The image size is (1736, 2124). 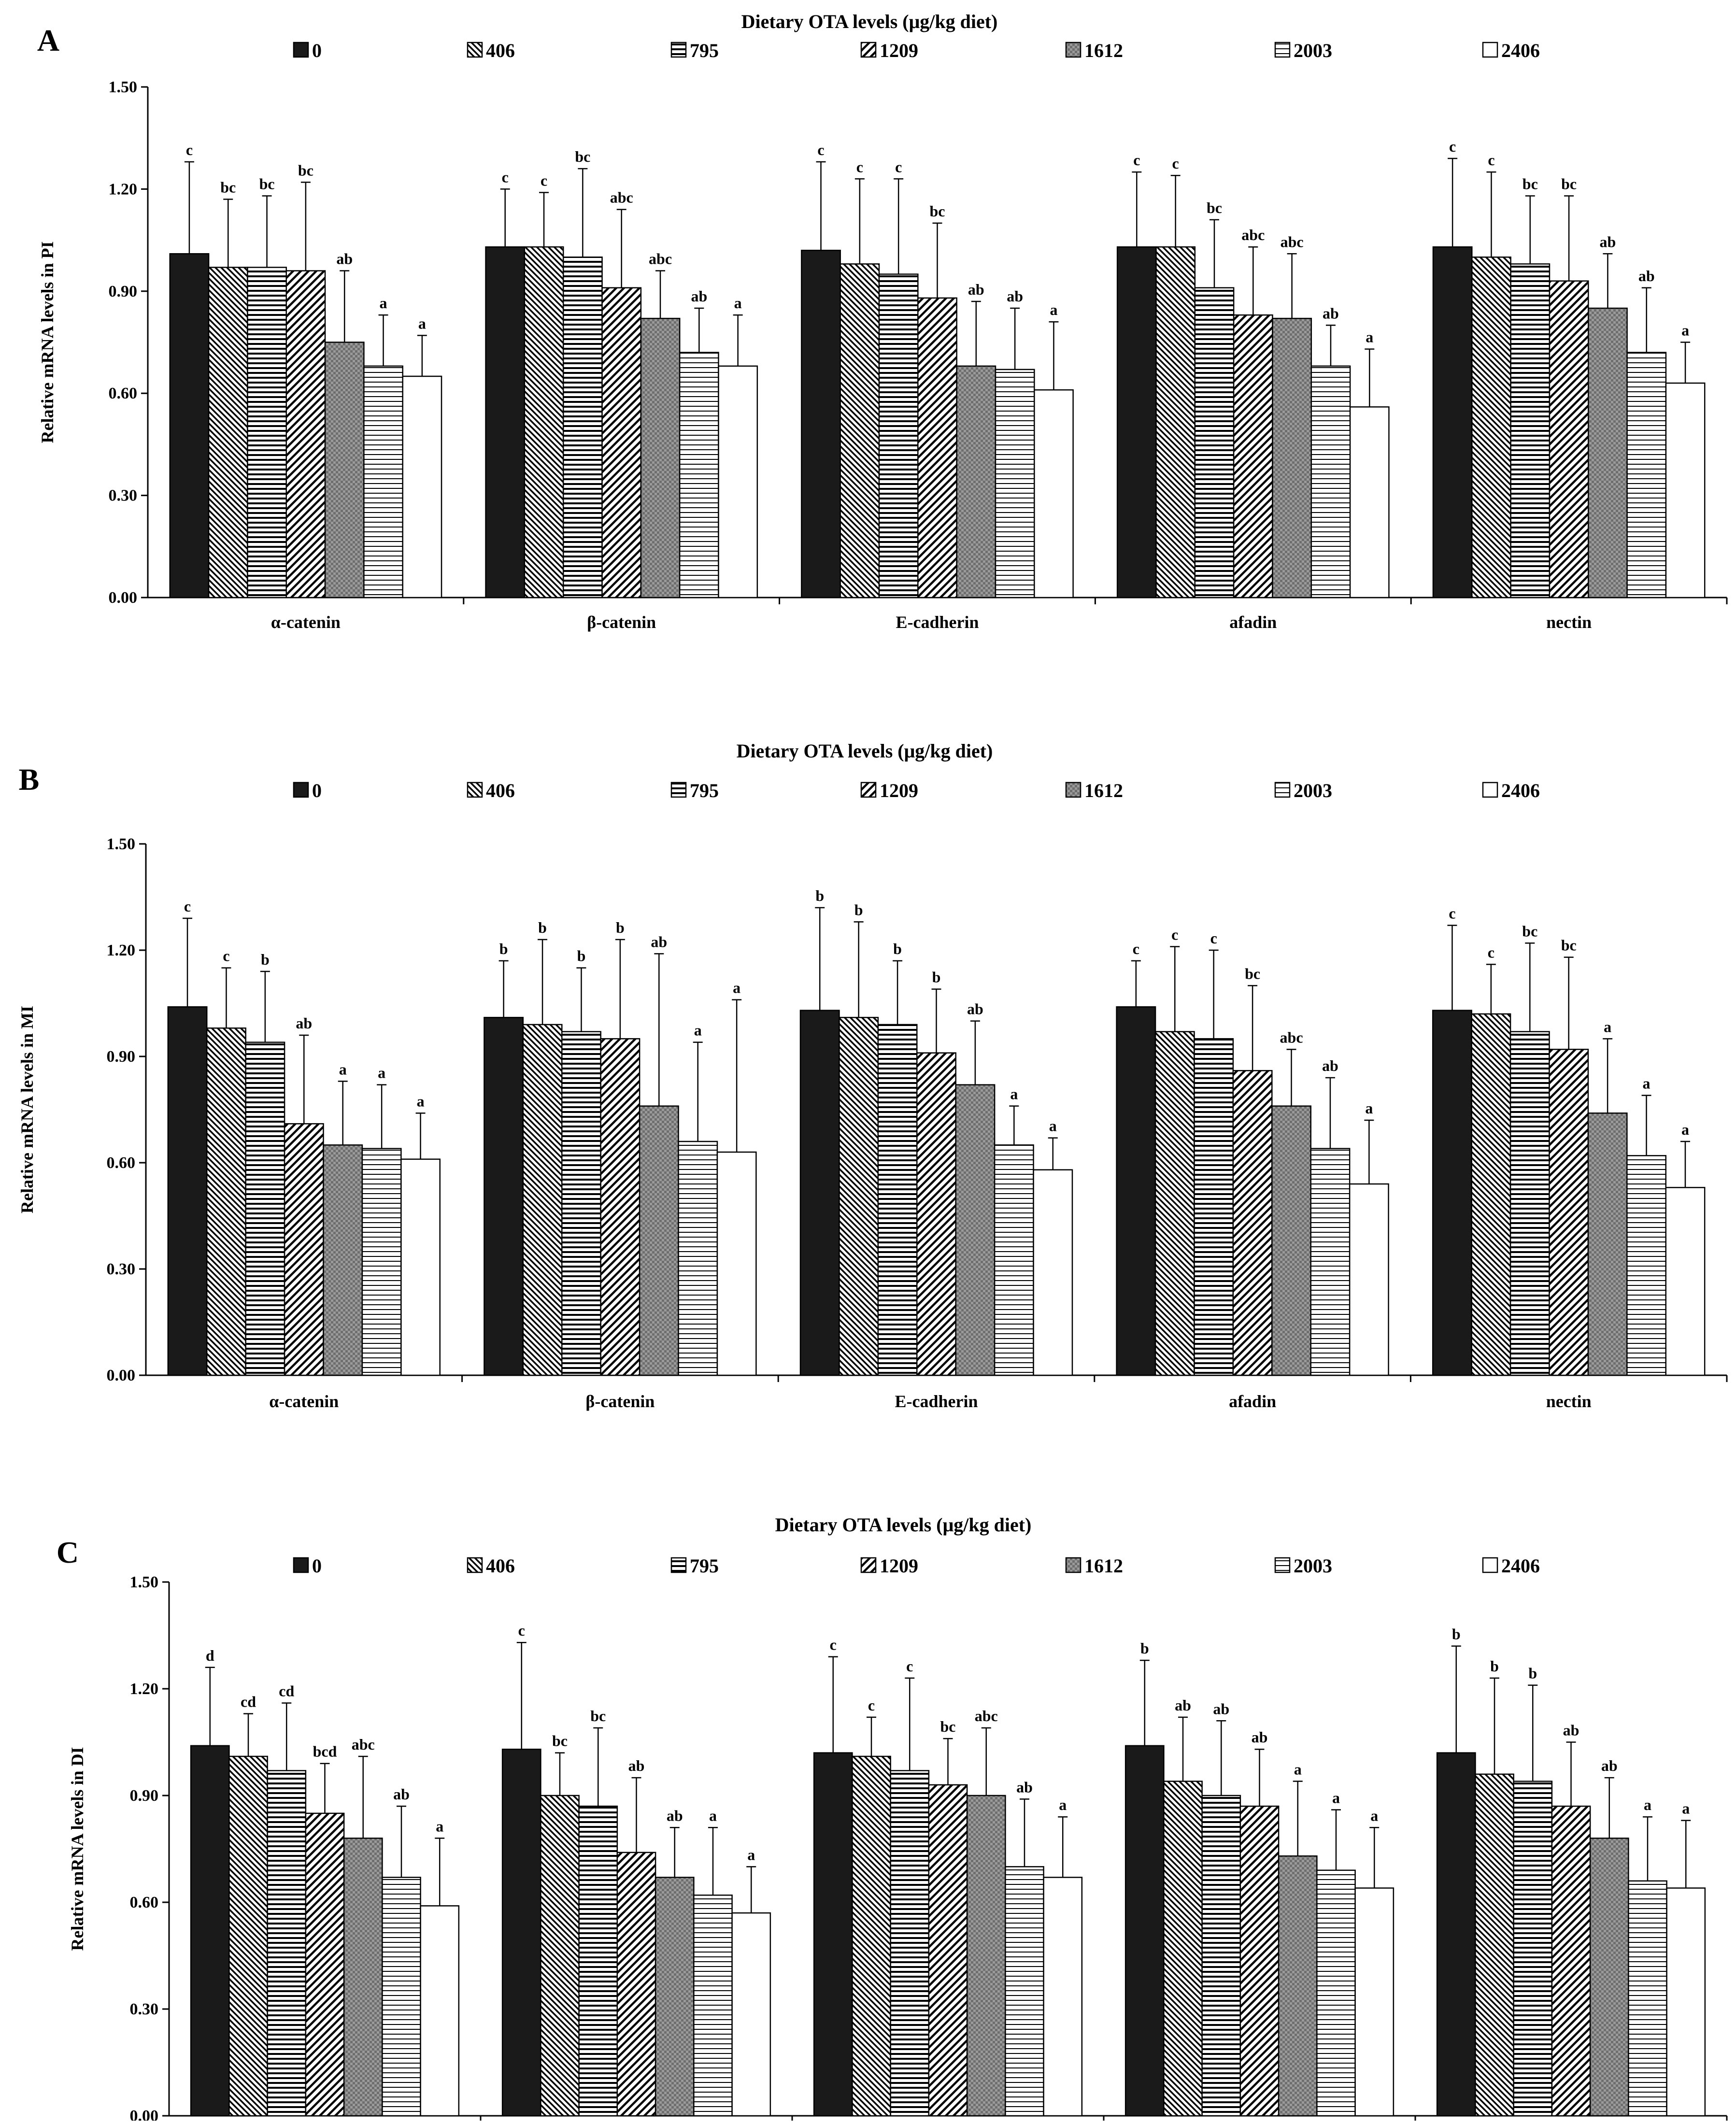 I want to click on legend-label: 795, so click(x=704, y=50).